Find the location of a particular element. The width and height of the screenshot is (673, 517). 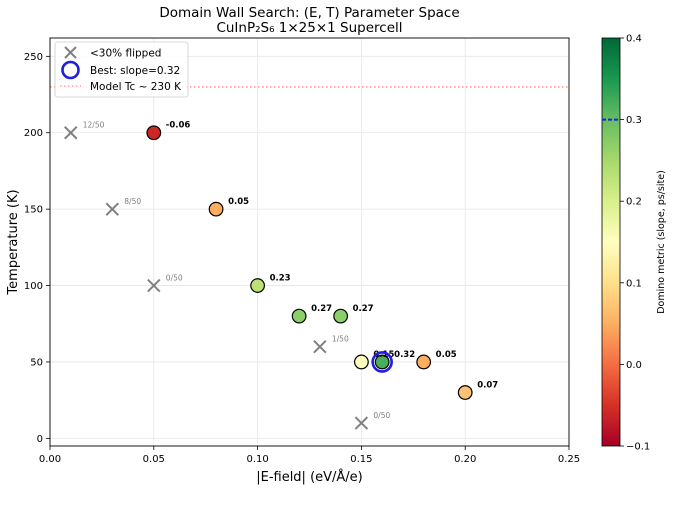

colorbar is located at coordinates (611, 242).